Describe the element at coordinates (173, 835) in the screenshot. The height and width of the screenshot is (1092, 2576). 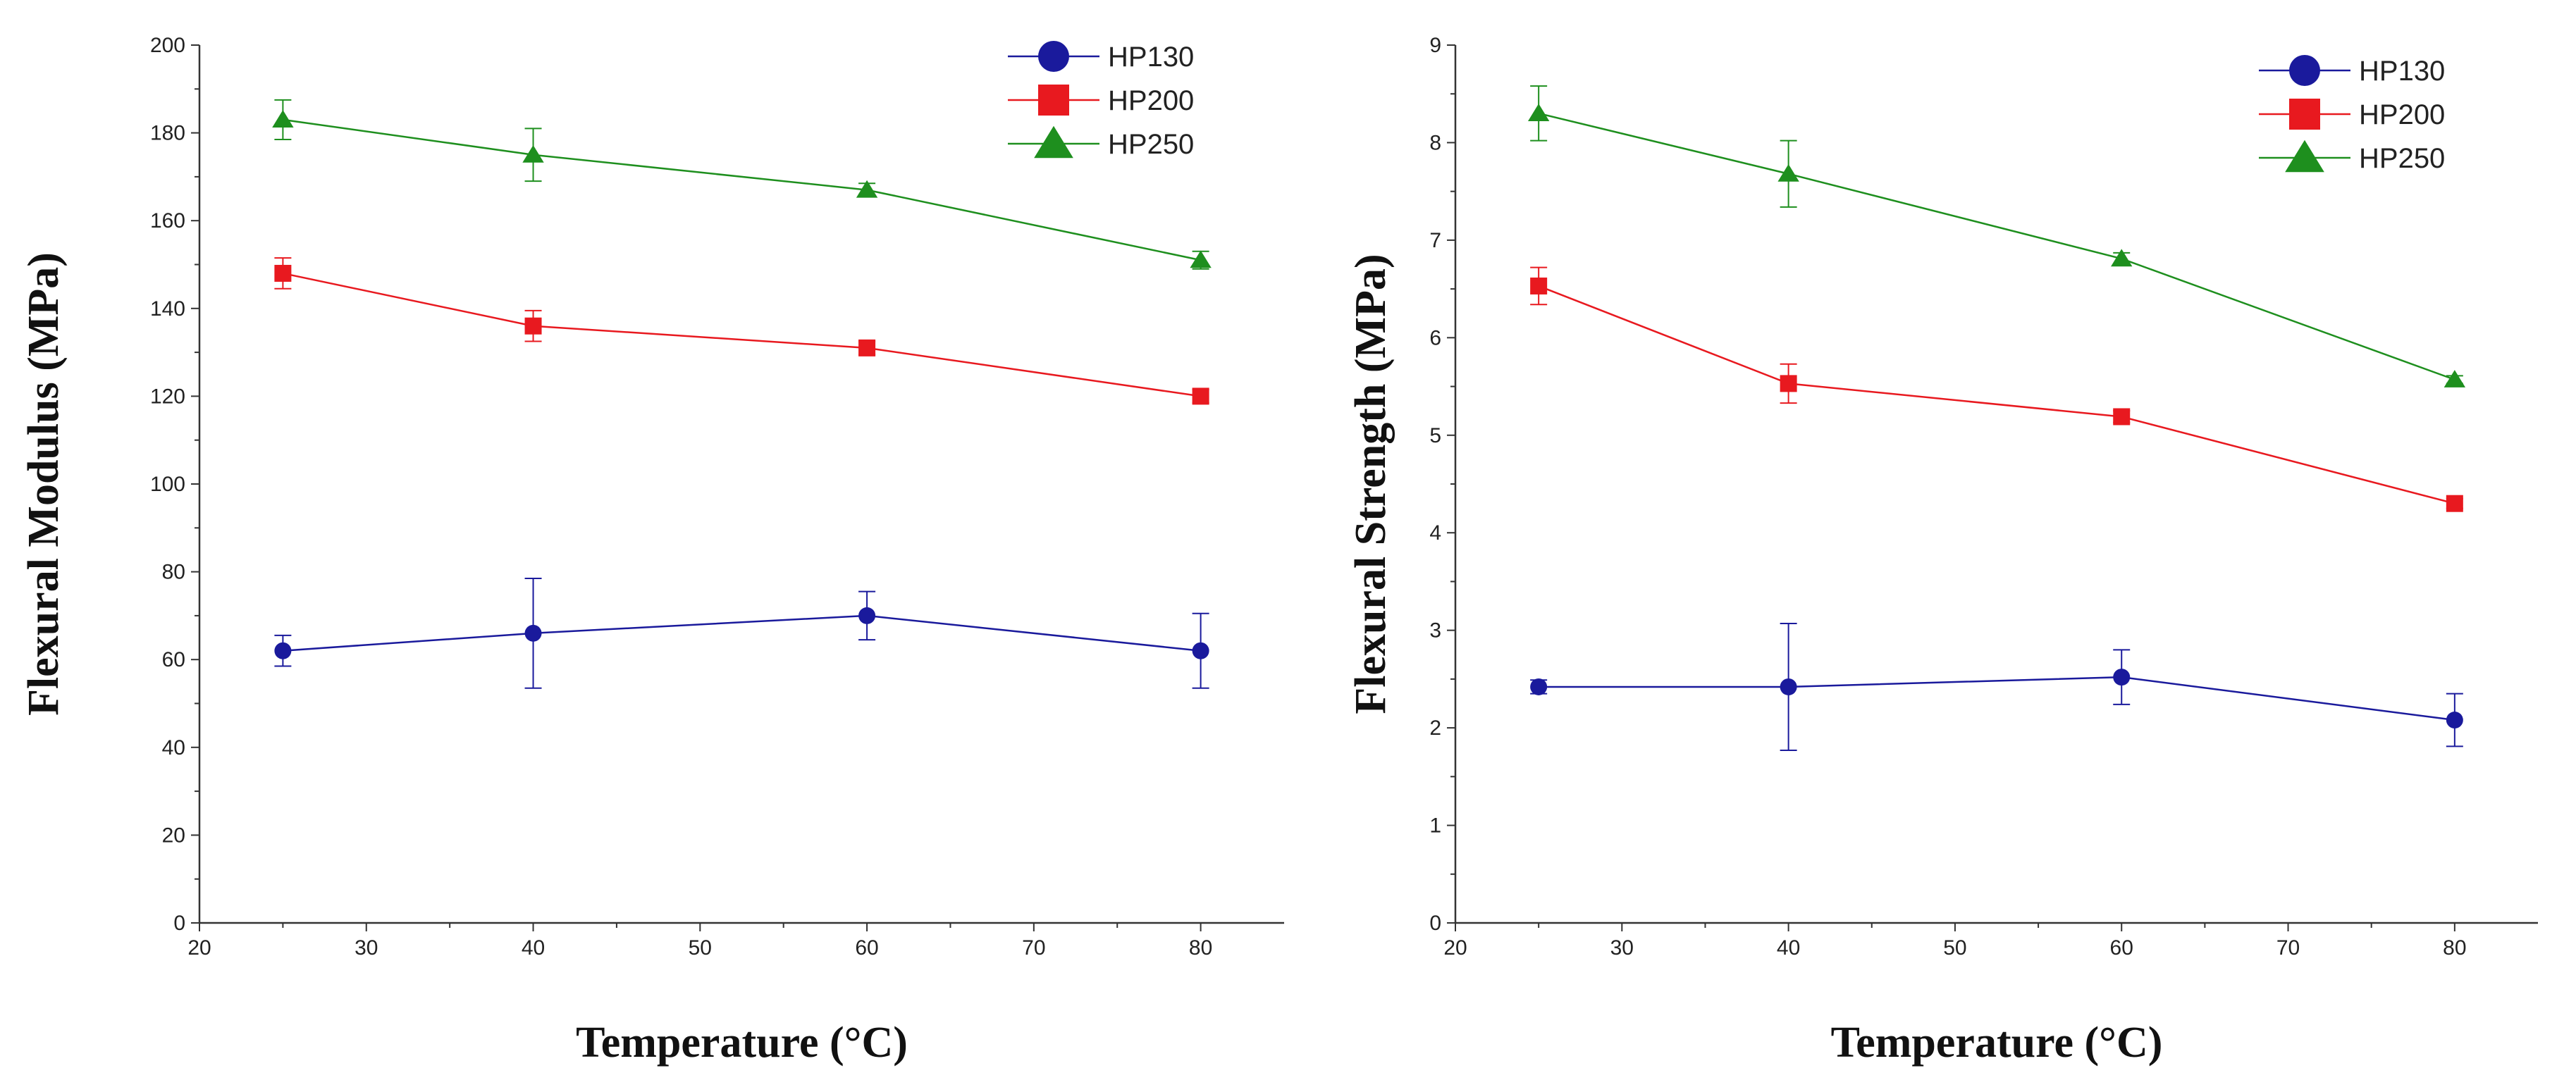
I see `y-tick-label: 20` at that location.